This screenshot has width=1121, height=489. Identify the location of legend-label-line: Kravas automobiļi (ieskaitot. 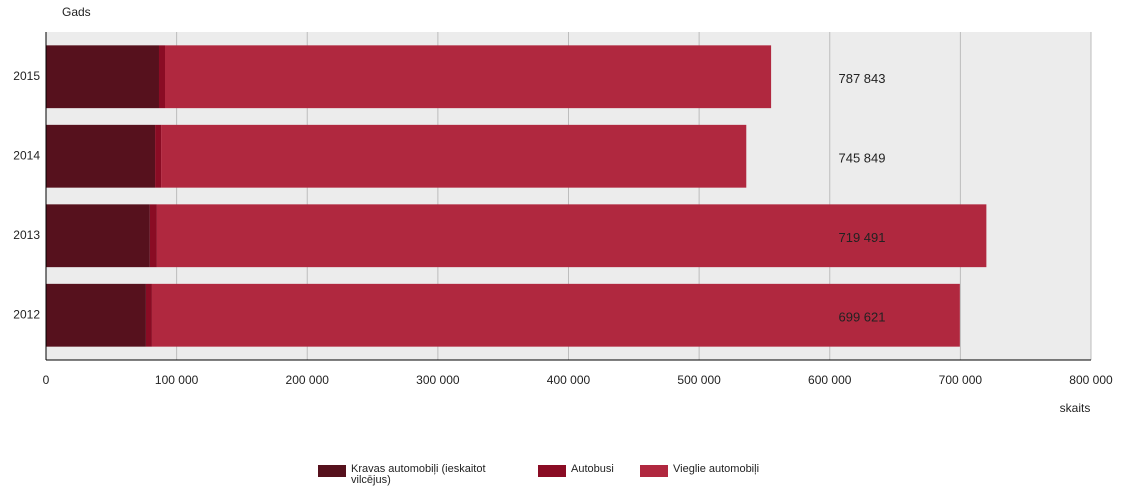
(418, 469).